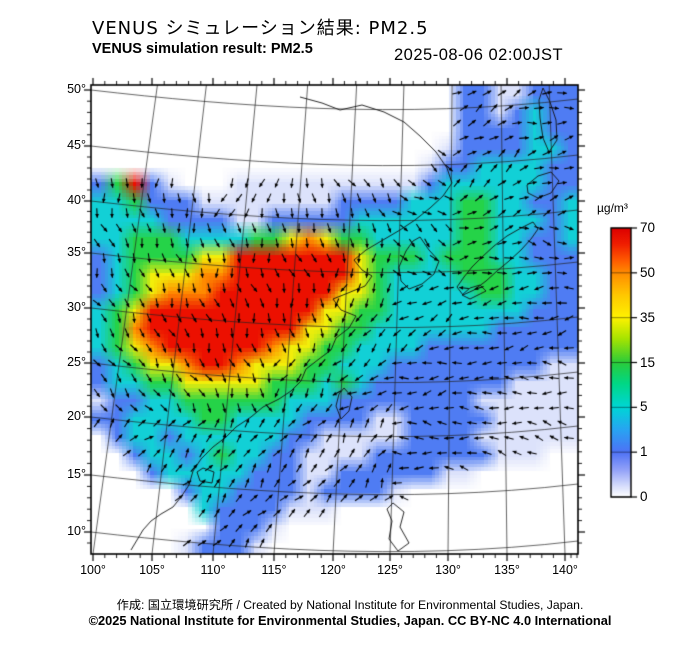  I want to click on x-axis-tick-label: 115°, so click(274, 570).